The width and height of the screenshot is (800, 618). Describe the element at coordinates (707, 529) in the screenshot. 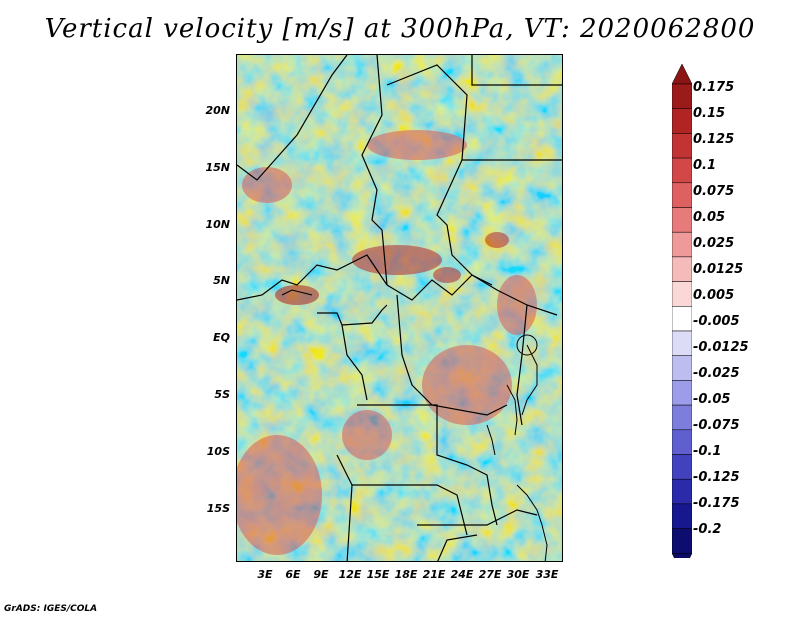

I see `colorbar-label-17: -0.2` at that location.